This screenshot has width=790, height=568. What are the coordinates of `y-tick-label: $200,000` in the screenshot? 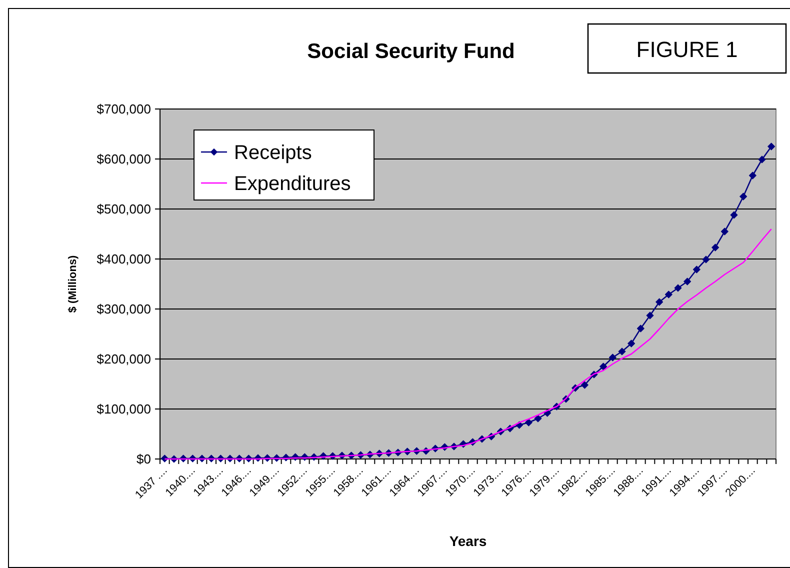 It's located at (123, 359).